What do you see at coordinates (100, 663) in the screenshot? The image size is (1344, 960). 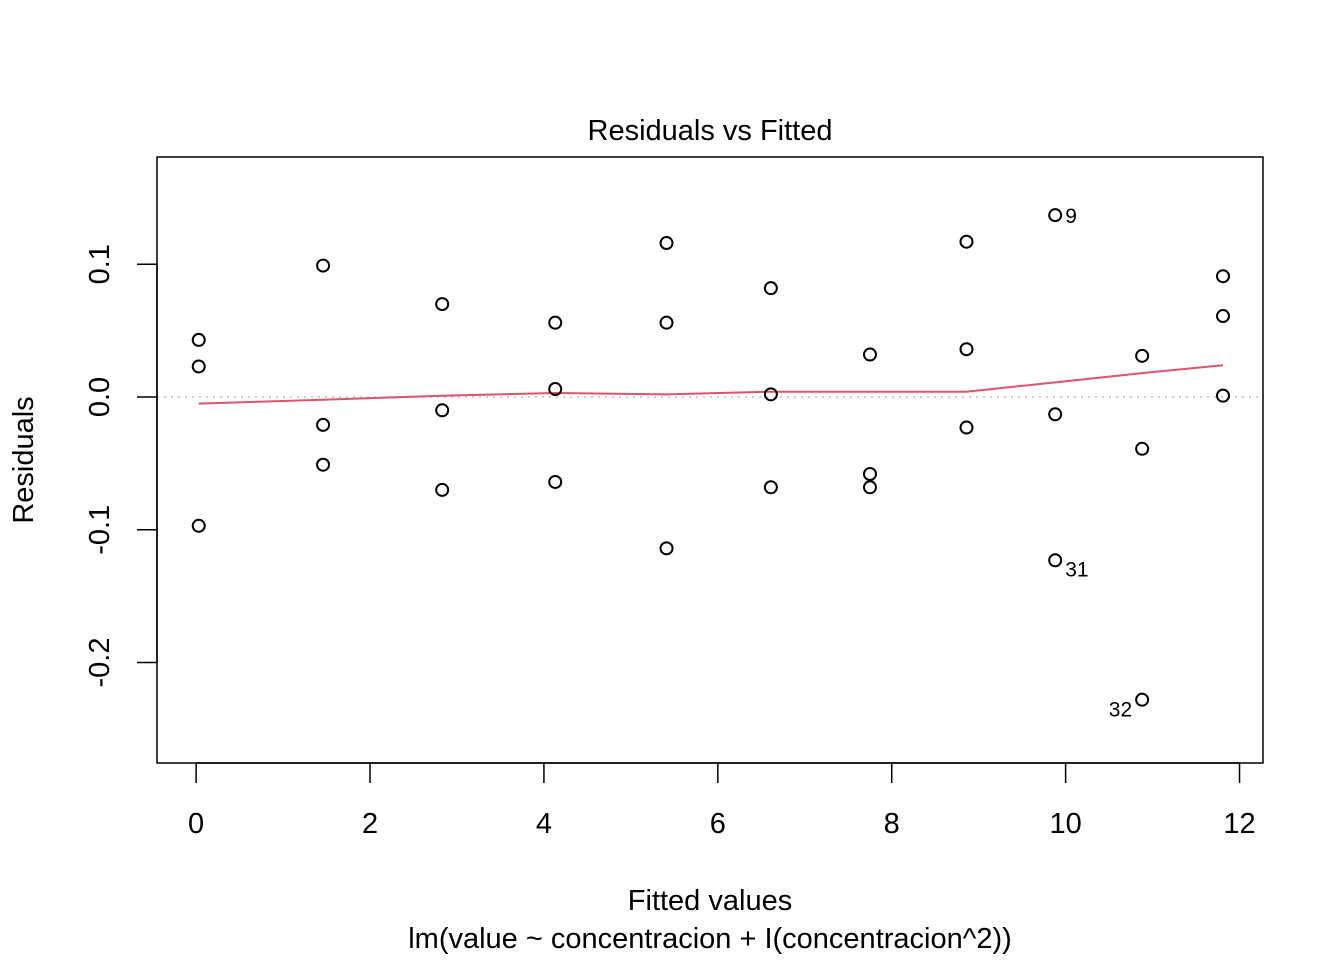 I see `y-tick-label: -0.2` at bounding box center [100, 663].